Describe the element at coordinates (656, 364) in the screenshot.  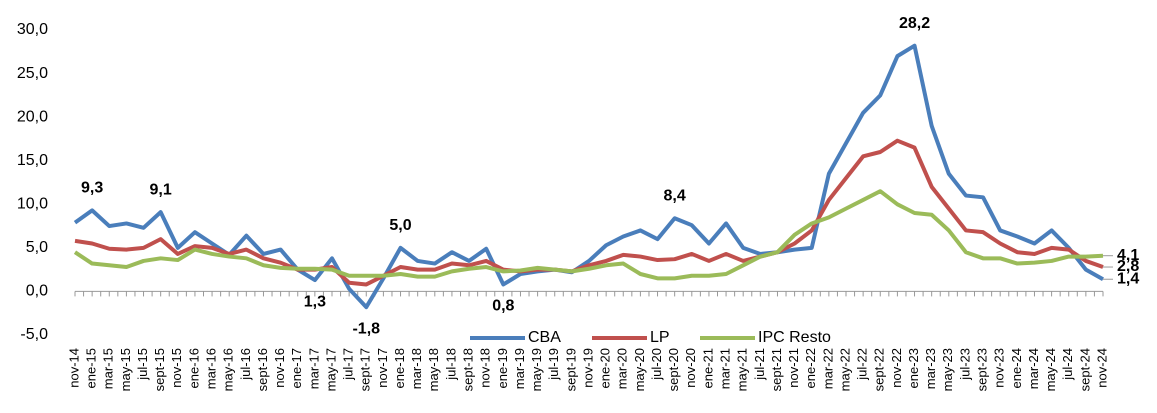
I see `x-tick-label: jul-20` at that location.